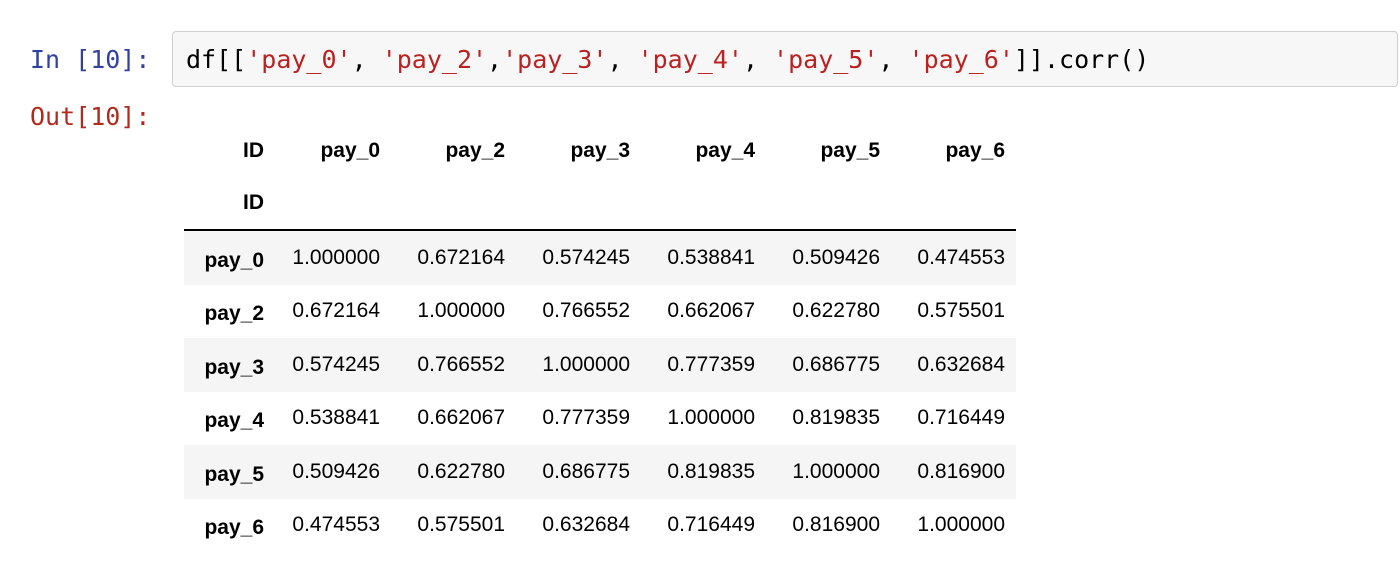 This screenshot has height=563, width=1400. I want to click on code-token: ]].corr(), so click(1081, 59).